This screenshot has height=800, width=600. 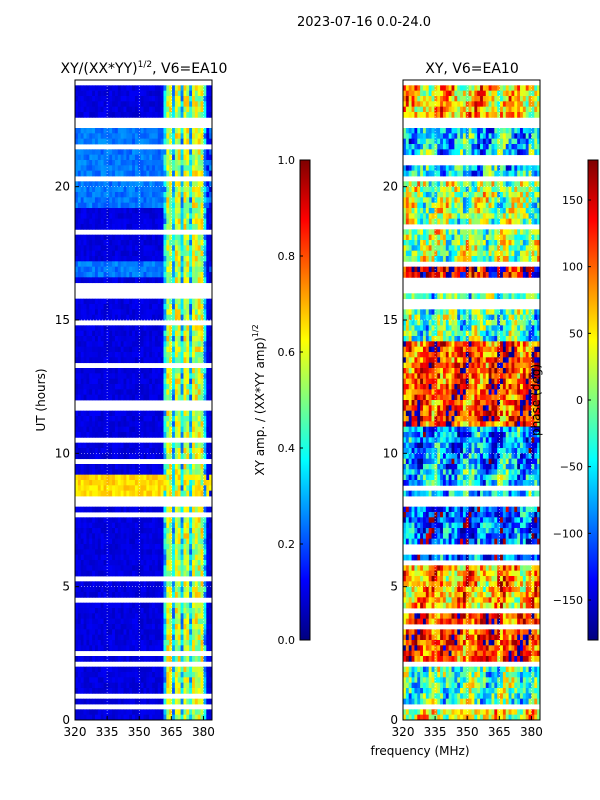 I want to click on amplitude-y-tick-label: 5, so click(x=66, y=587).